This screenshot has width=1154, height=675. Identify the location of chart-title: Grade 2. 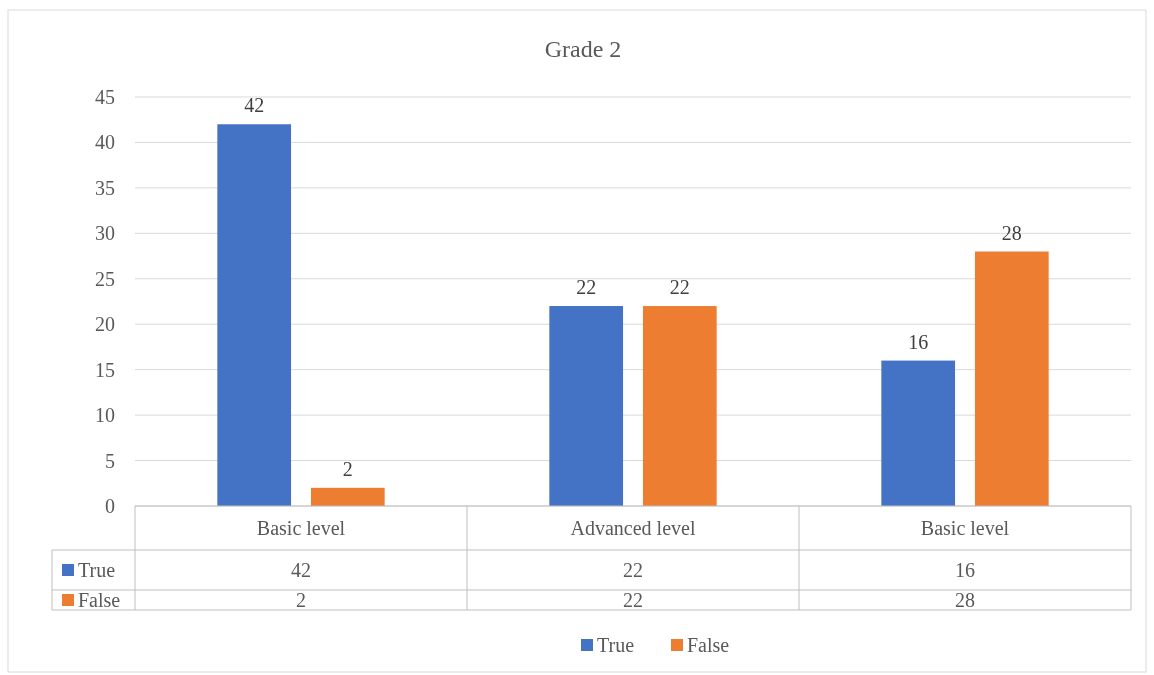
(583, 49).